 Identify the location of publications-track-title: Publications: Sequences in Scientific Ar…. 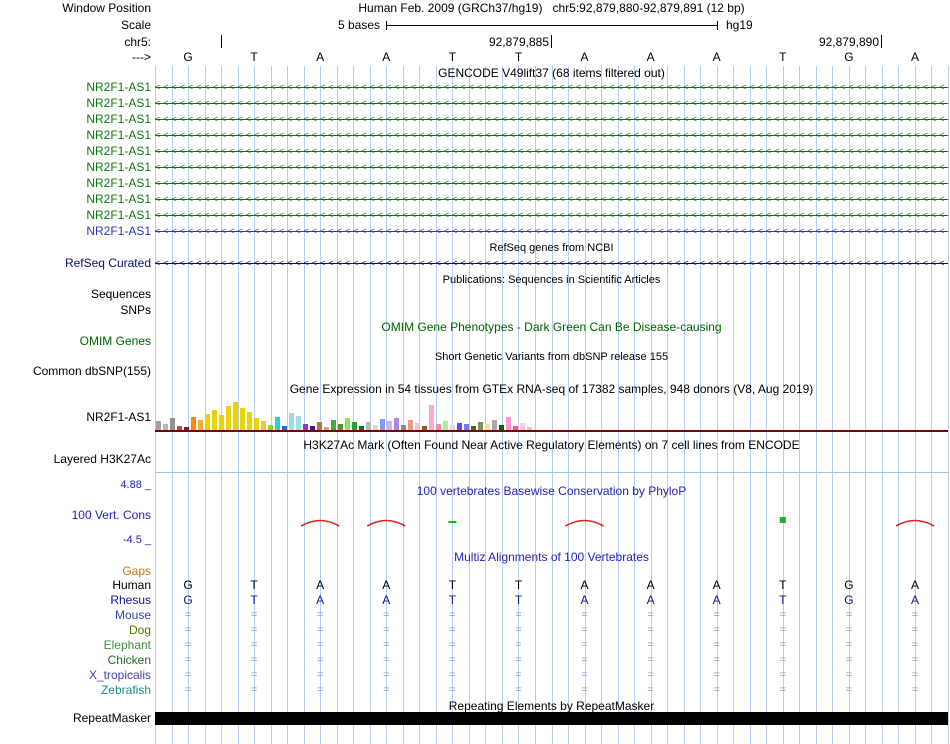
(551, 280).